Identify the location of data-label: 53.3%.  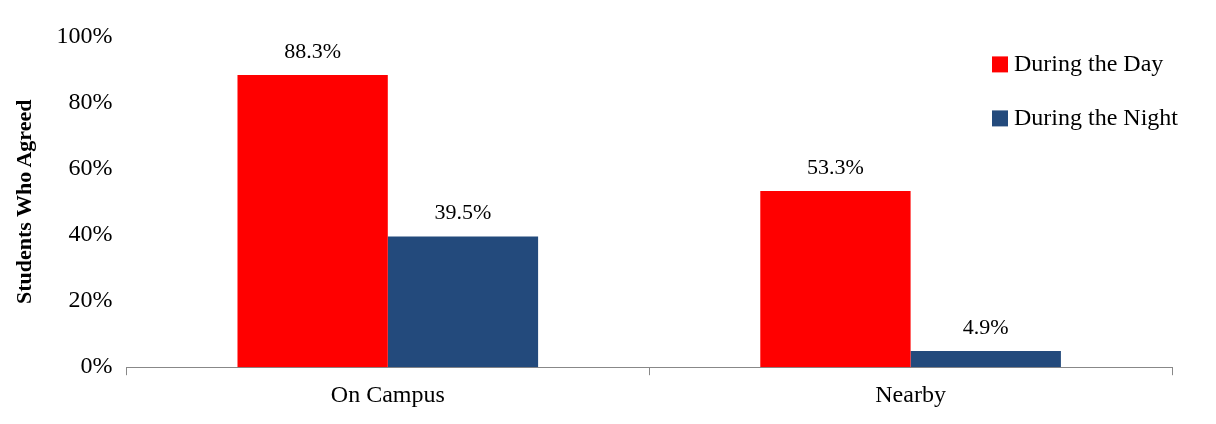
(835, 166).